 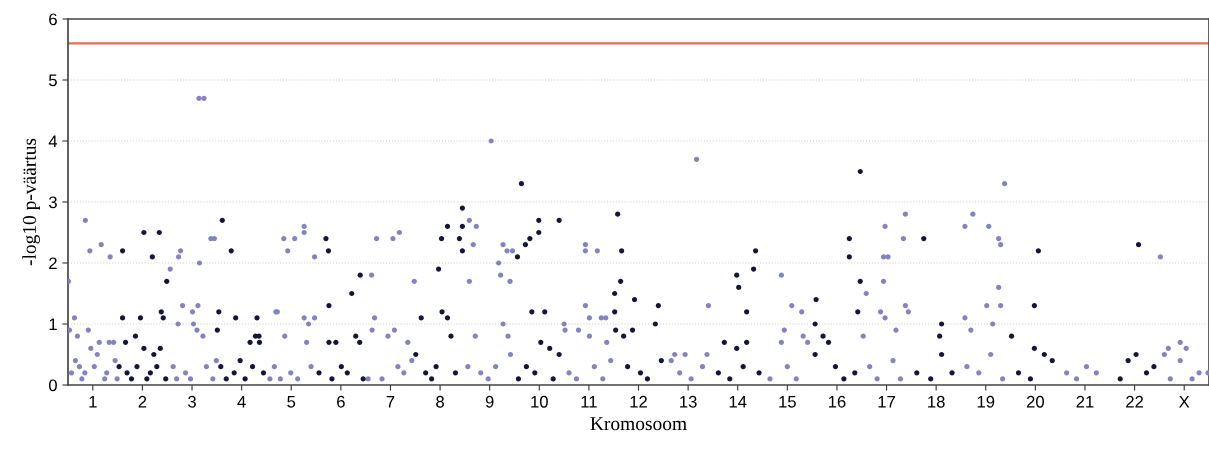 What do you see at coordinates (638, 424) in the screenshot?
I see `x-axis-title: Kromosoom` at bounding box center [638, 424].